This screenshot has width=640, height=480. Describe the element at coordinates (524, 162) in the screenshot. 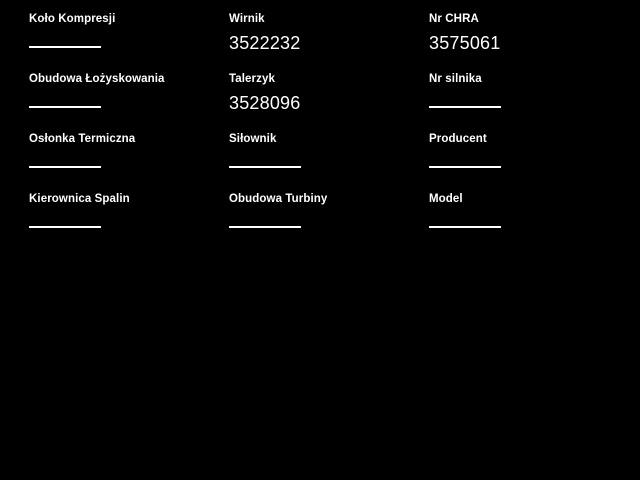

I see `field-producent: Producent` at that location.